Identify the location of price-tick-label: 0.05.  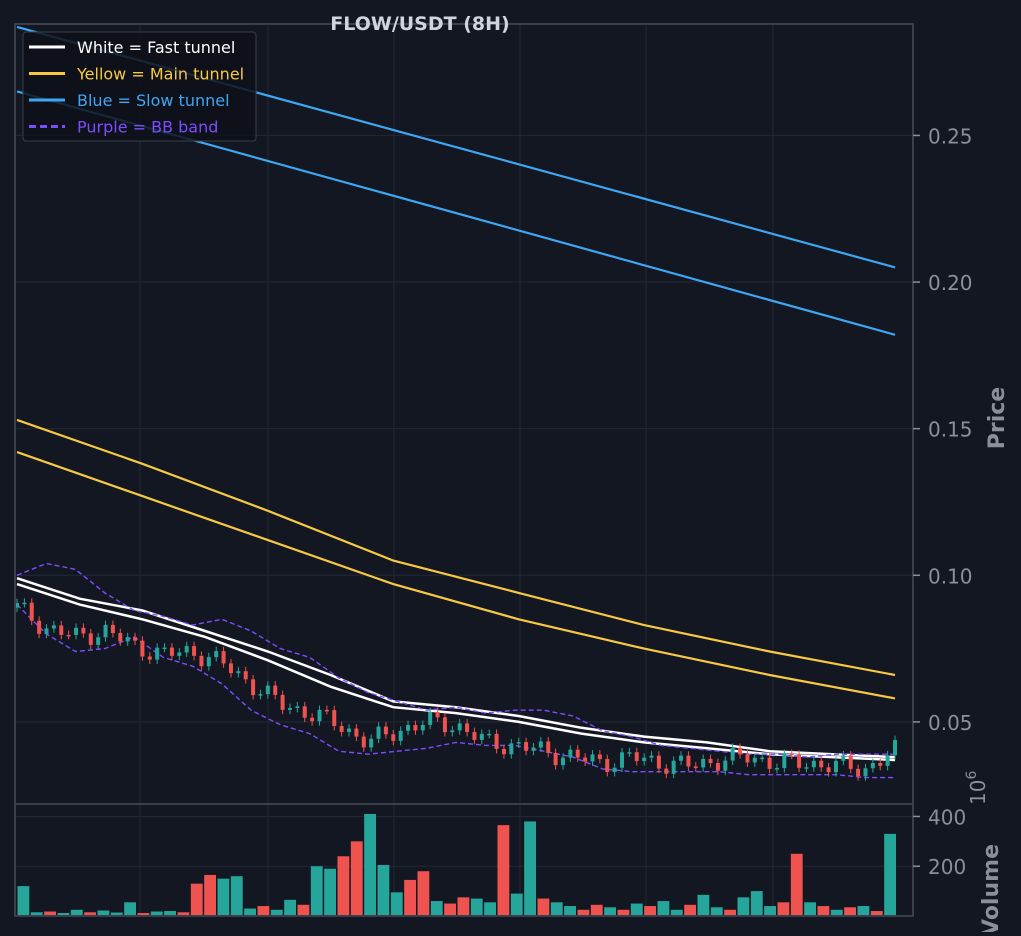
(950, 723).